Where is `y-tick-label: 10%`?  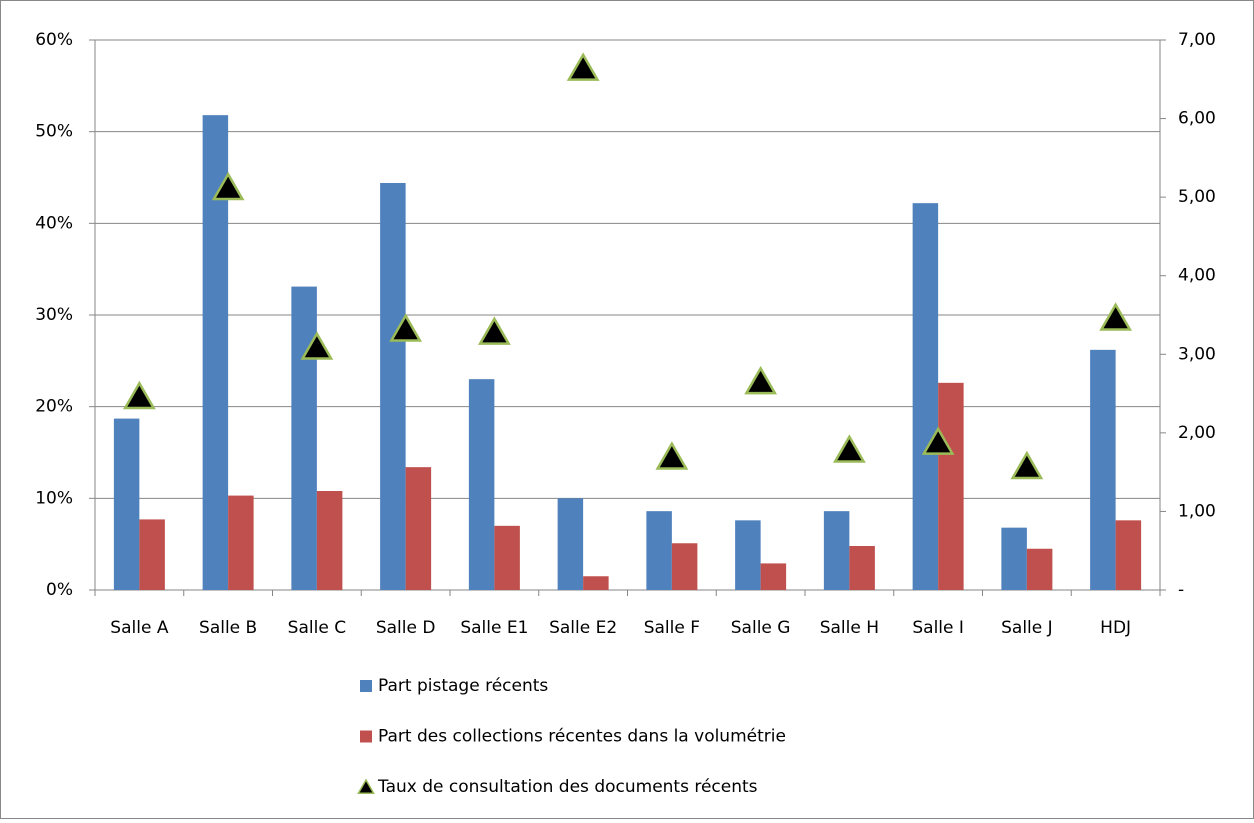
y-tick-label: 10% is located at coordinates (54, 498).